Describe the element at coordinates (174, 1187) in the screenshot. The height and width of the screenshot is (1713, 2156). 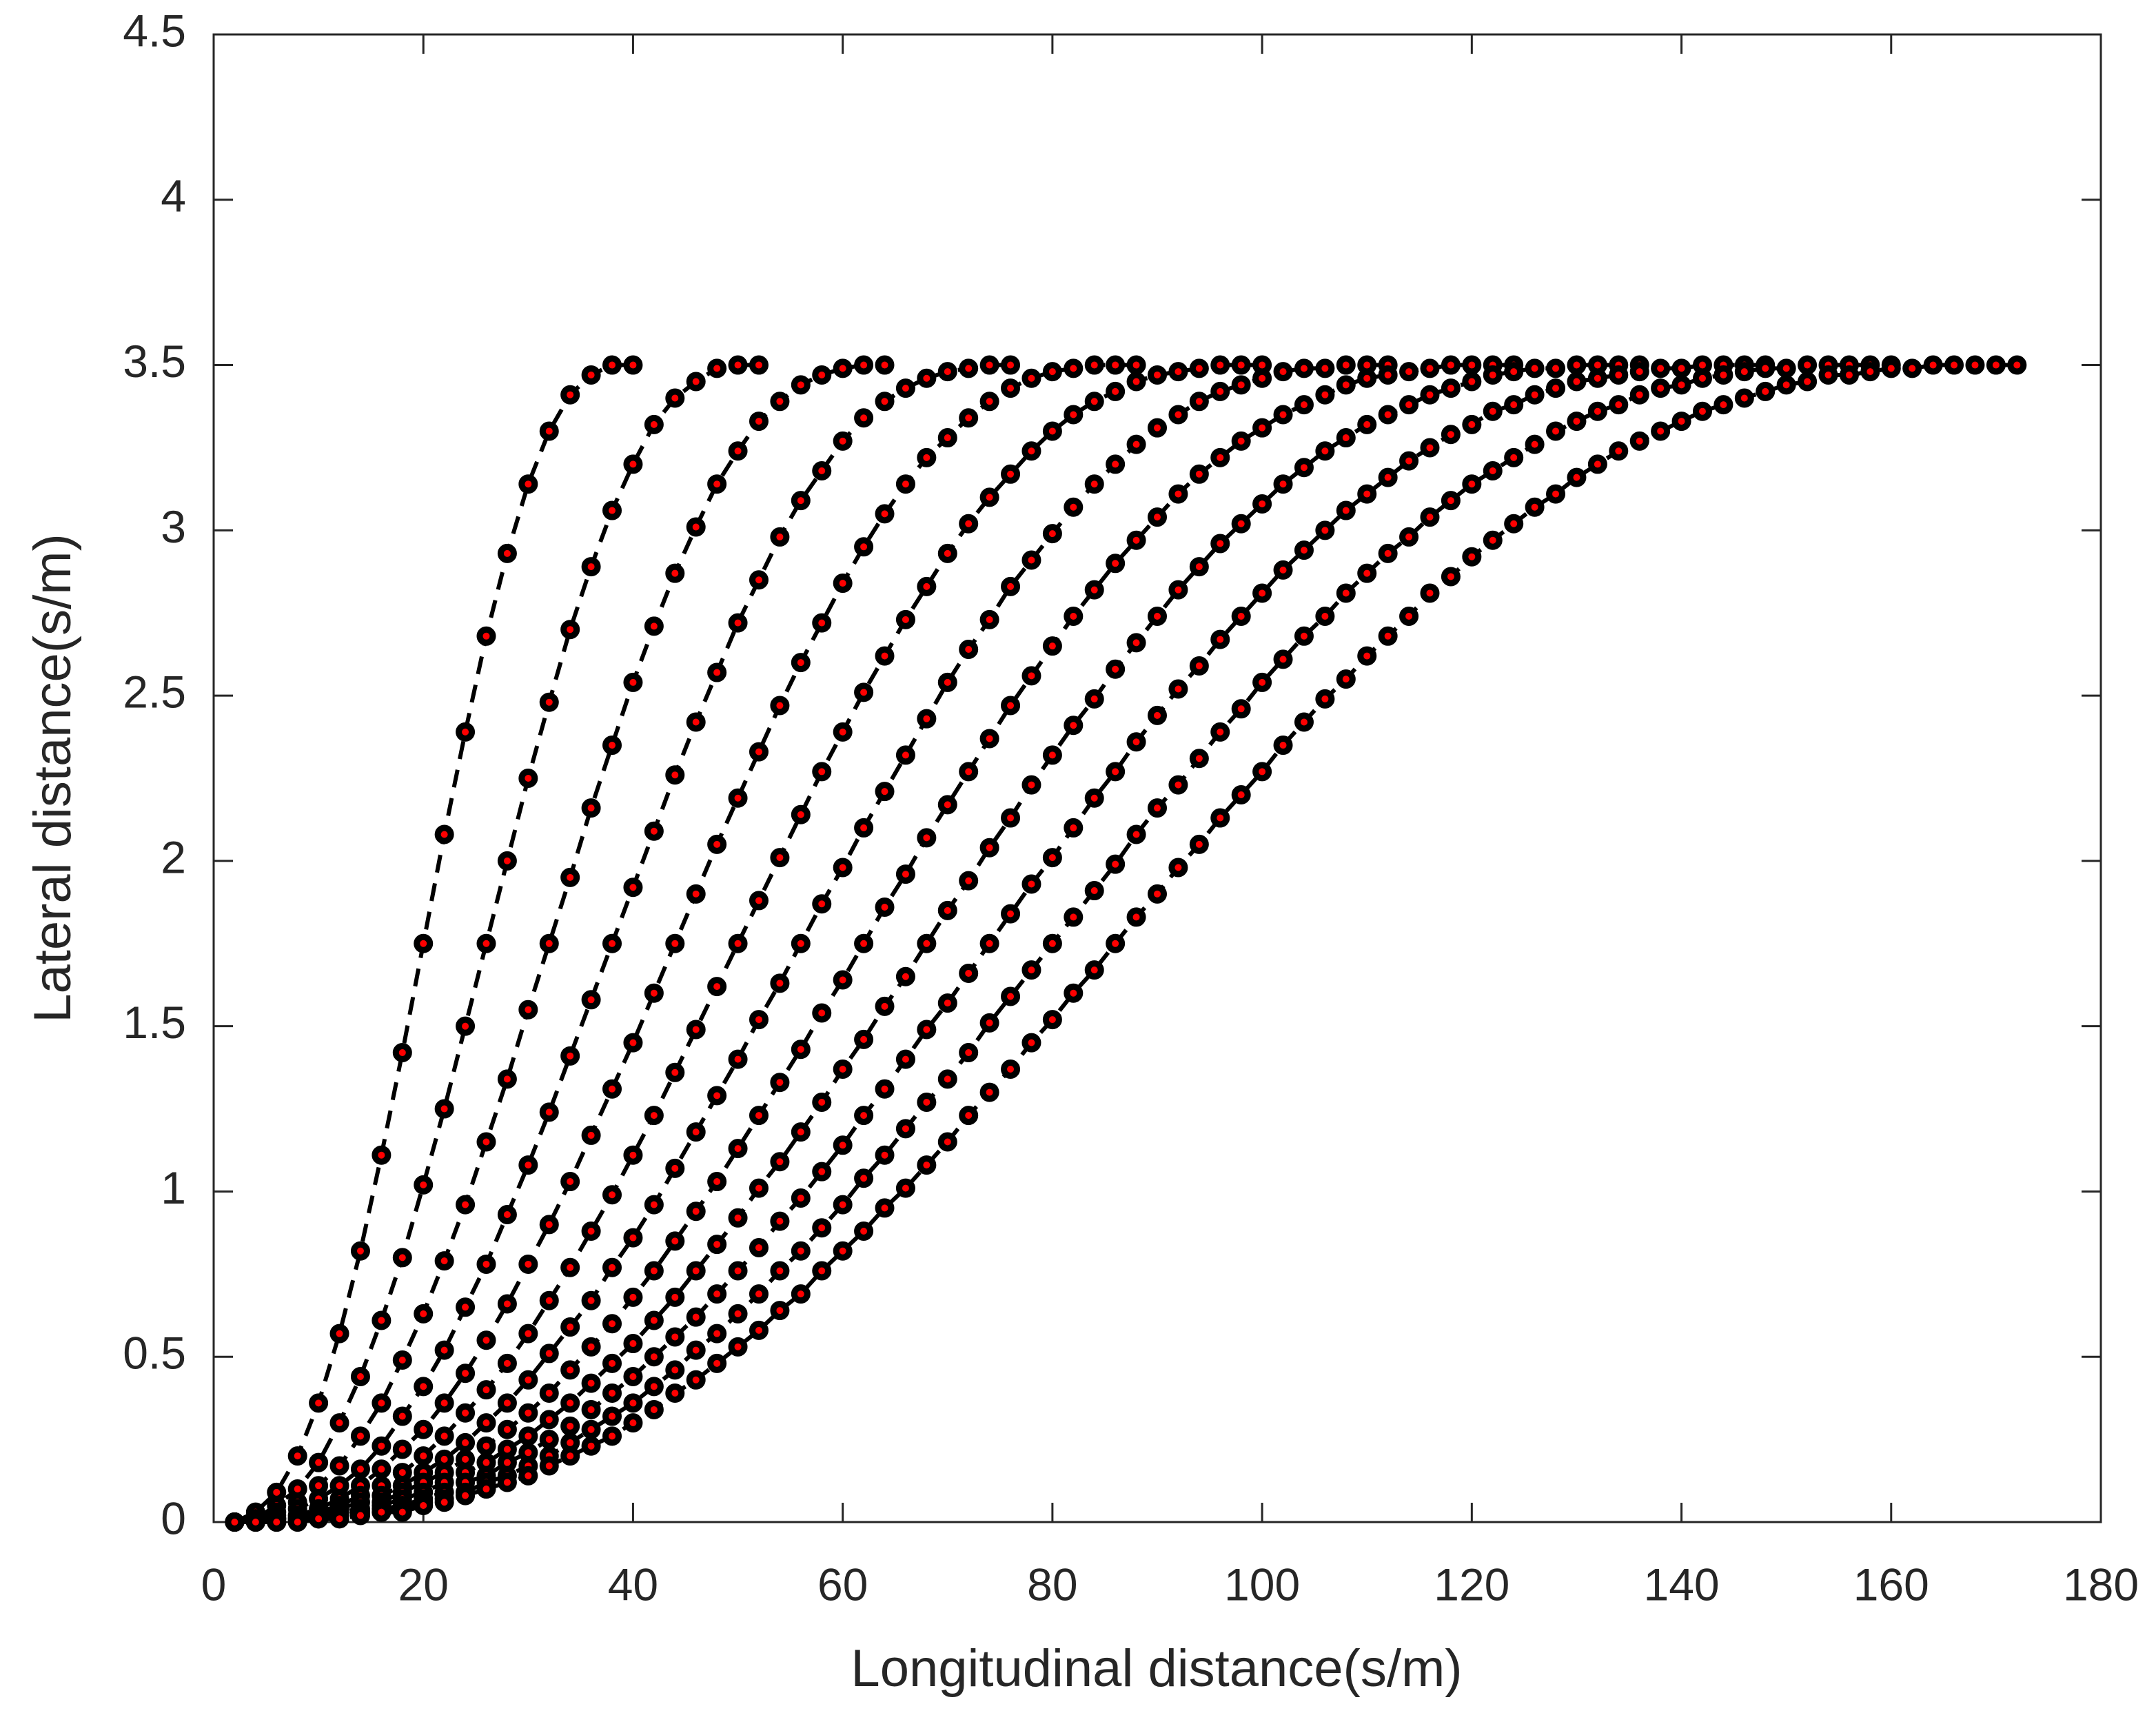
I see `y-tick-label: 1` at that location.